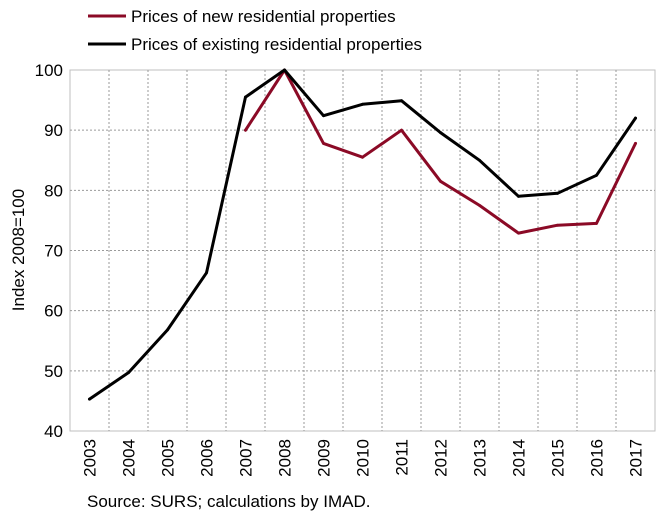 This screenshot has width=667, height=519. What do you see at coordinates (441, 458) in the screenshot?
I see `x-tick-label: 2012` at bounding box center [441, 458].